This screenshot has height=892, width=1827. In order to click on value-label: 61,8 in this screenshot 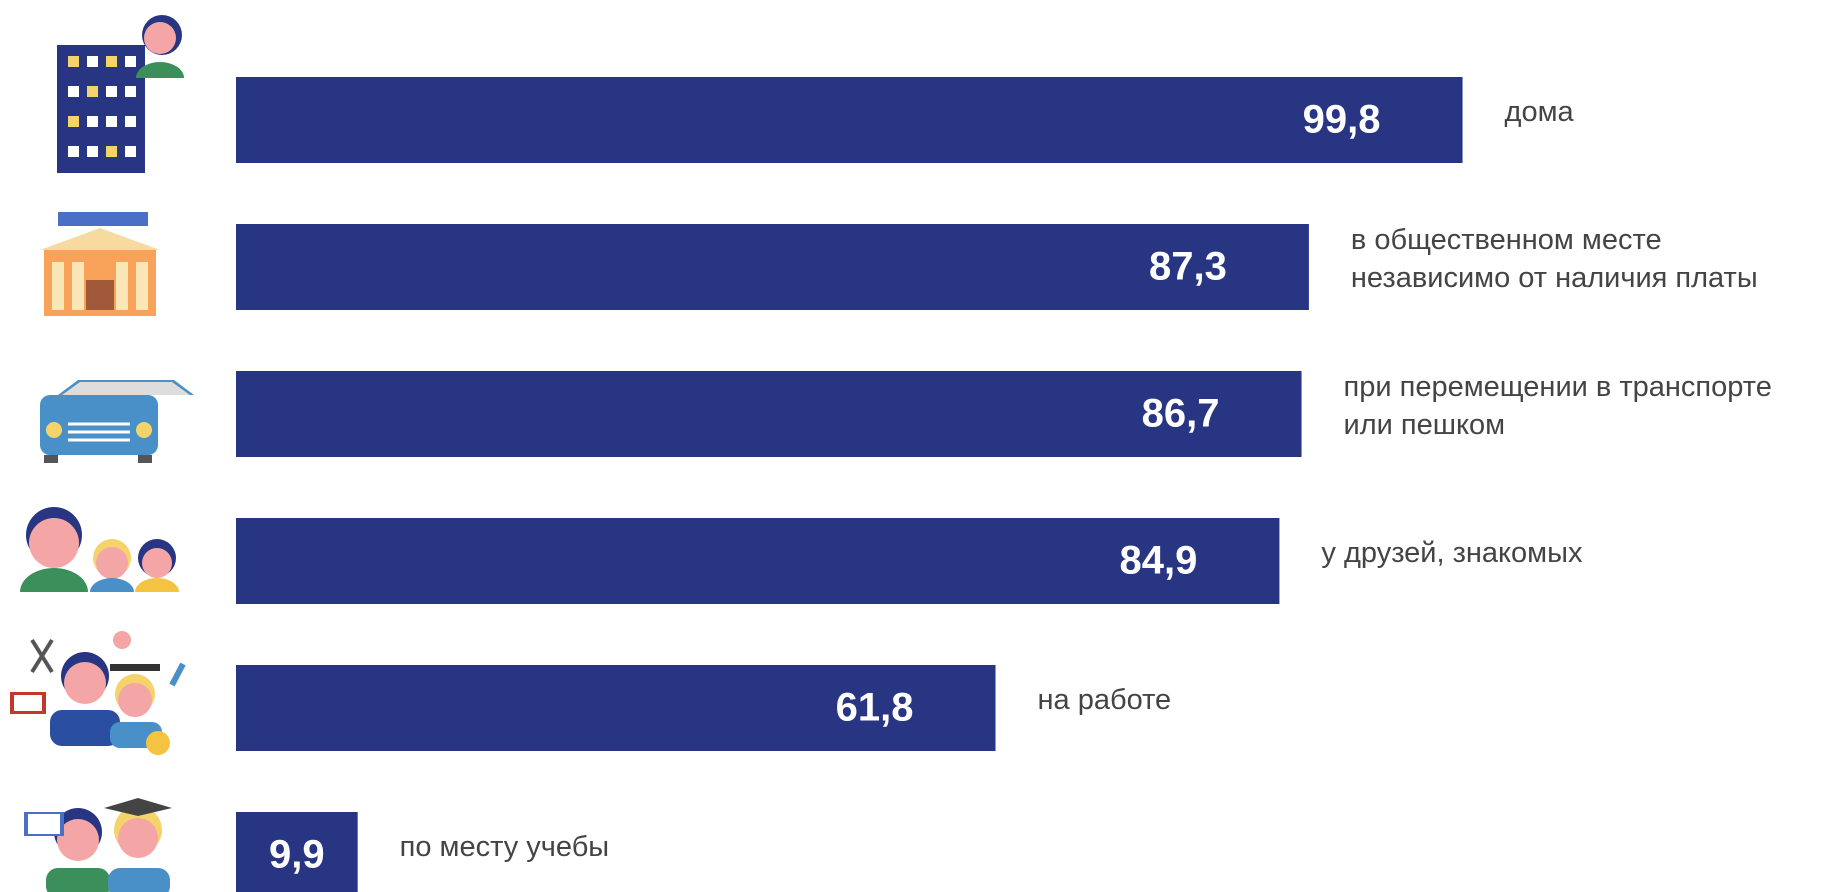, I will do `click(875, 708)`.